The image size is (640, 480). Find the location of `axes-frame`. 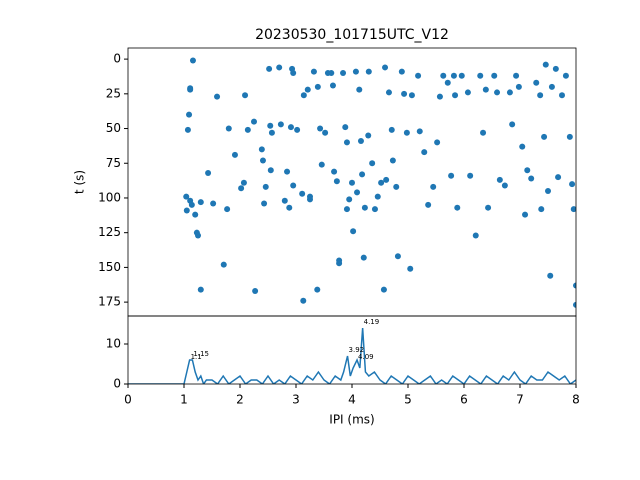

axes-frame is located at coordinates (352, 350).